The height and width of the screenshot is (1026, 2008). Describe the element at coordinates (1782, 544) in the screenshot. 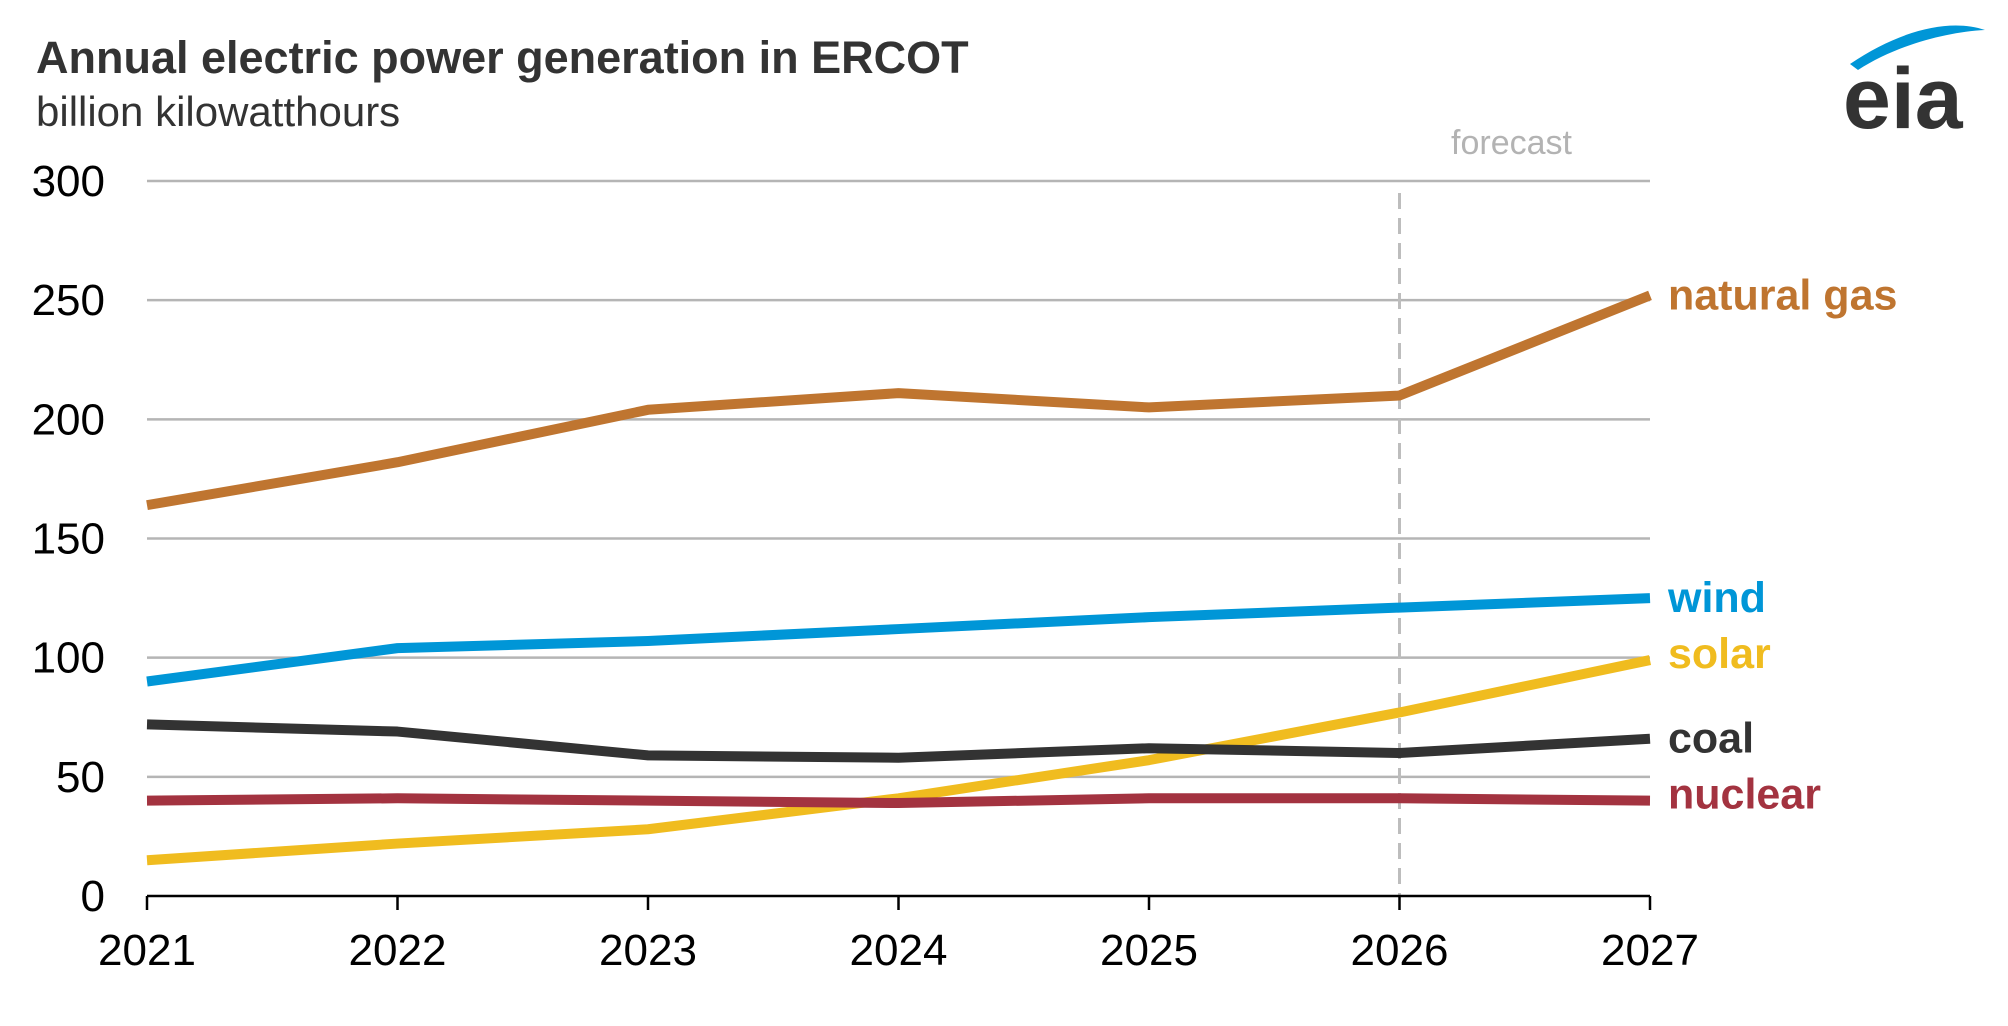

I see `series-labels: natural gas wind solar coal nuclear` at that location.